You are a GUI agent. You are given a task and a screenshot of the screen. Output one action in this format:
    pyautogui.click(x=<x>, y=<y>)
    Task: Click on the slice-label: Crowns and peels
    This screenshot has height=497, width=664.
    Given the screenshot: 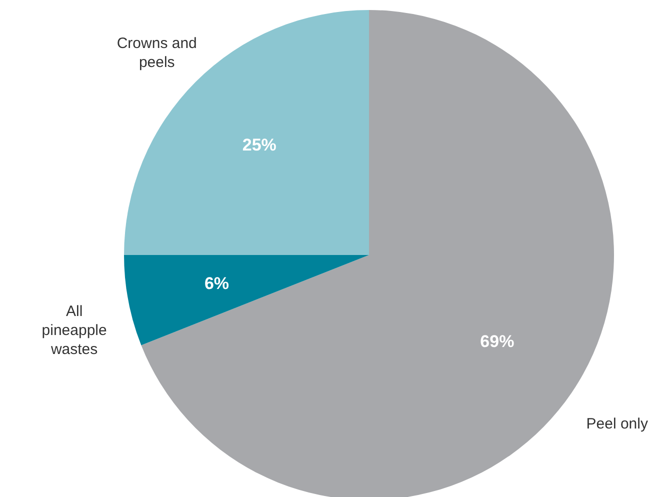 What is the action you would take?
    pyautogui.click(x=156, y=52)
    